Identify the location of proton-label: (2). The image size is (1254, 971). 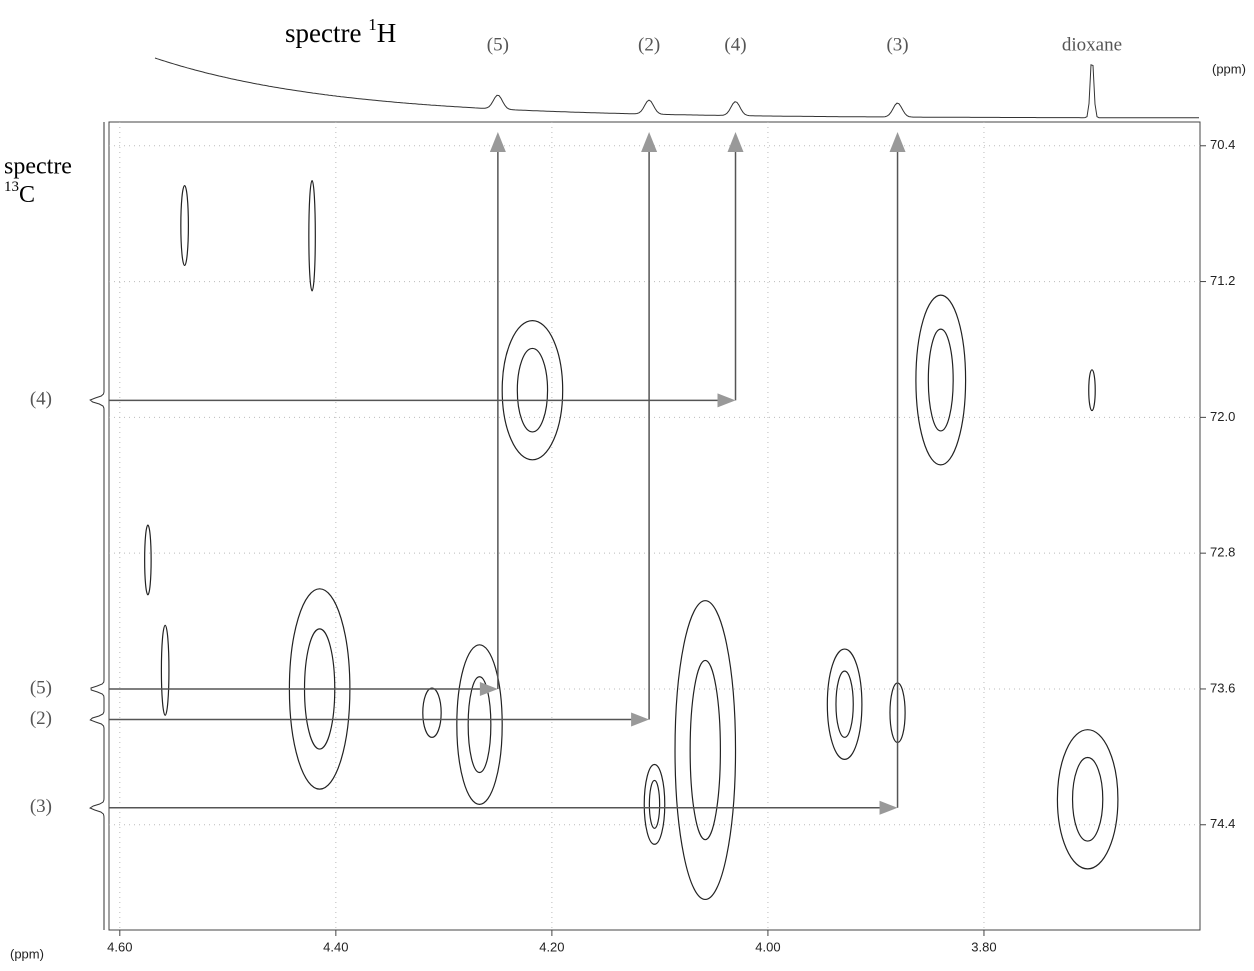
(649, 44).